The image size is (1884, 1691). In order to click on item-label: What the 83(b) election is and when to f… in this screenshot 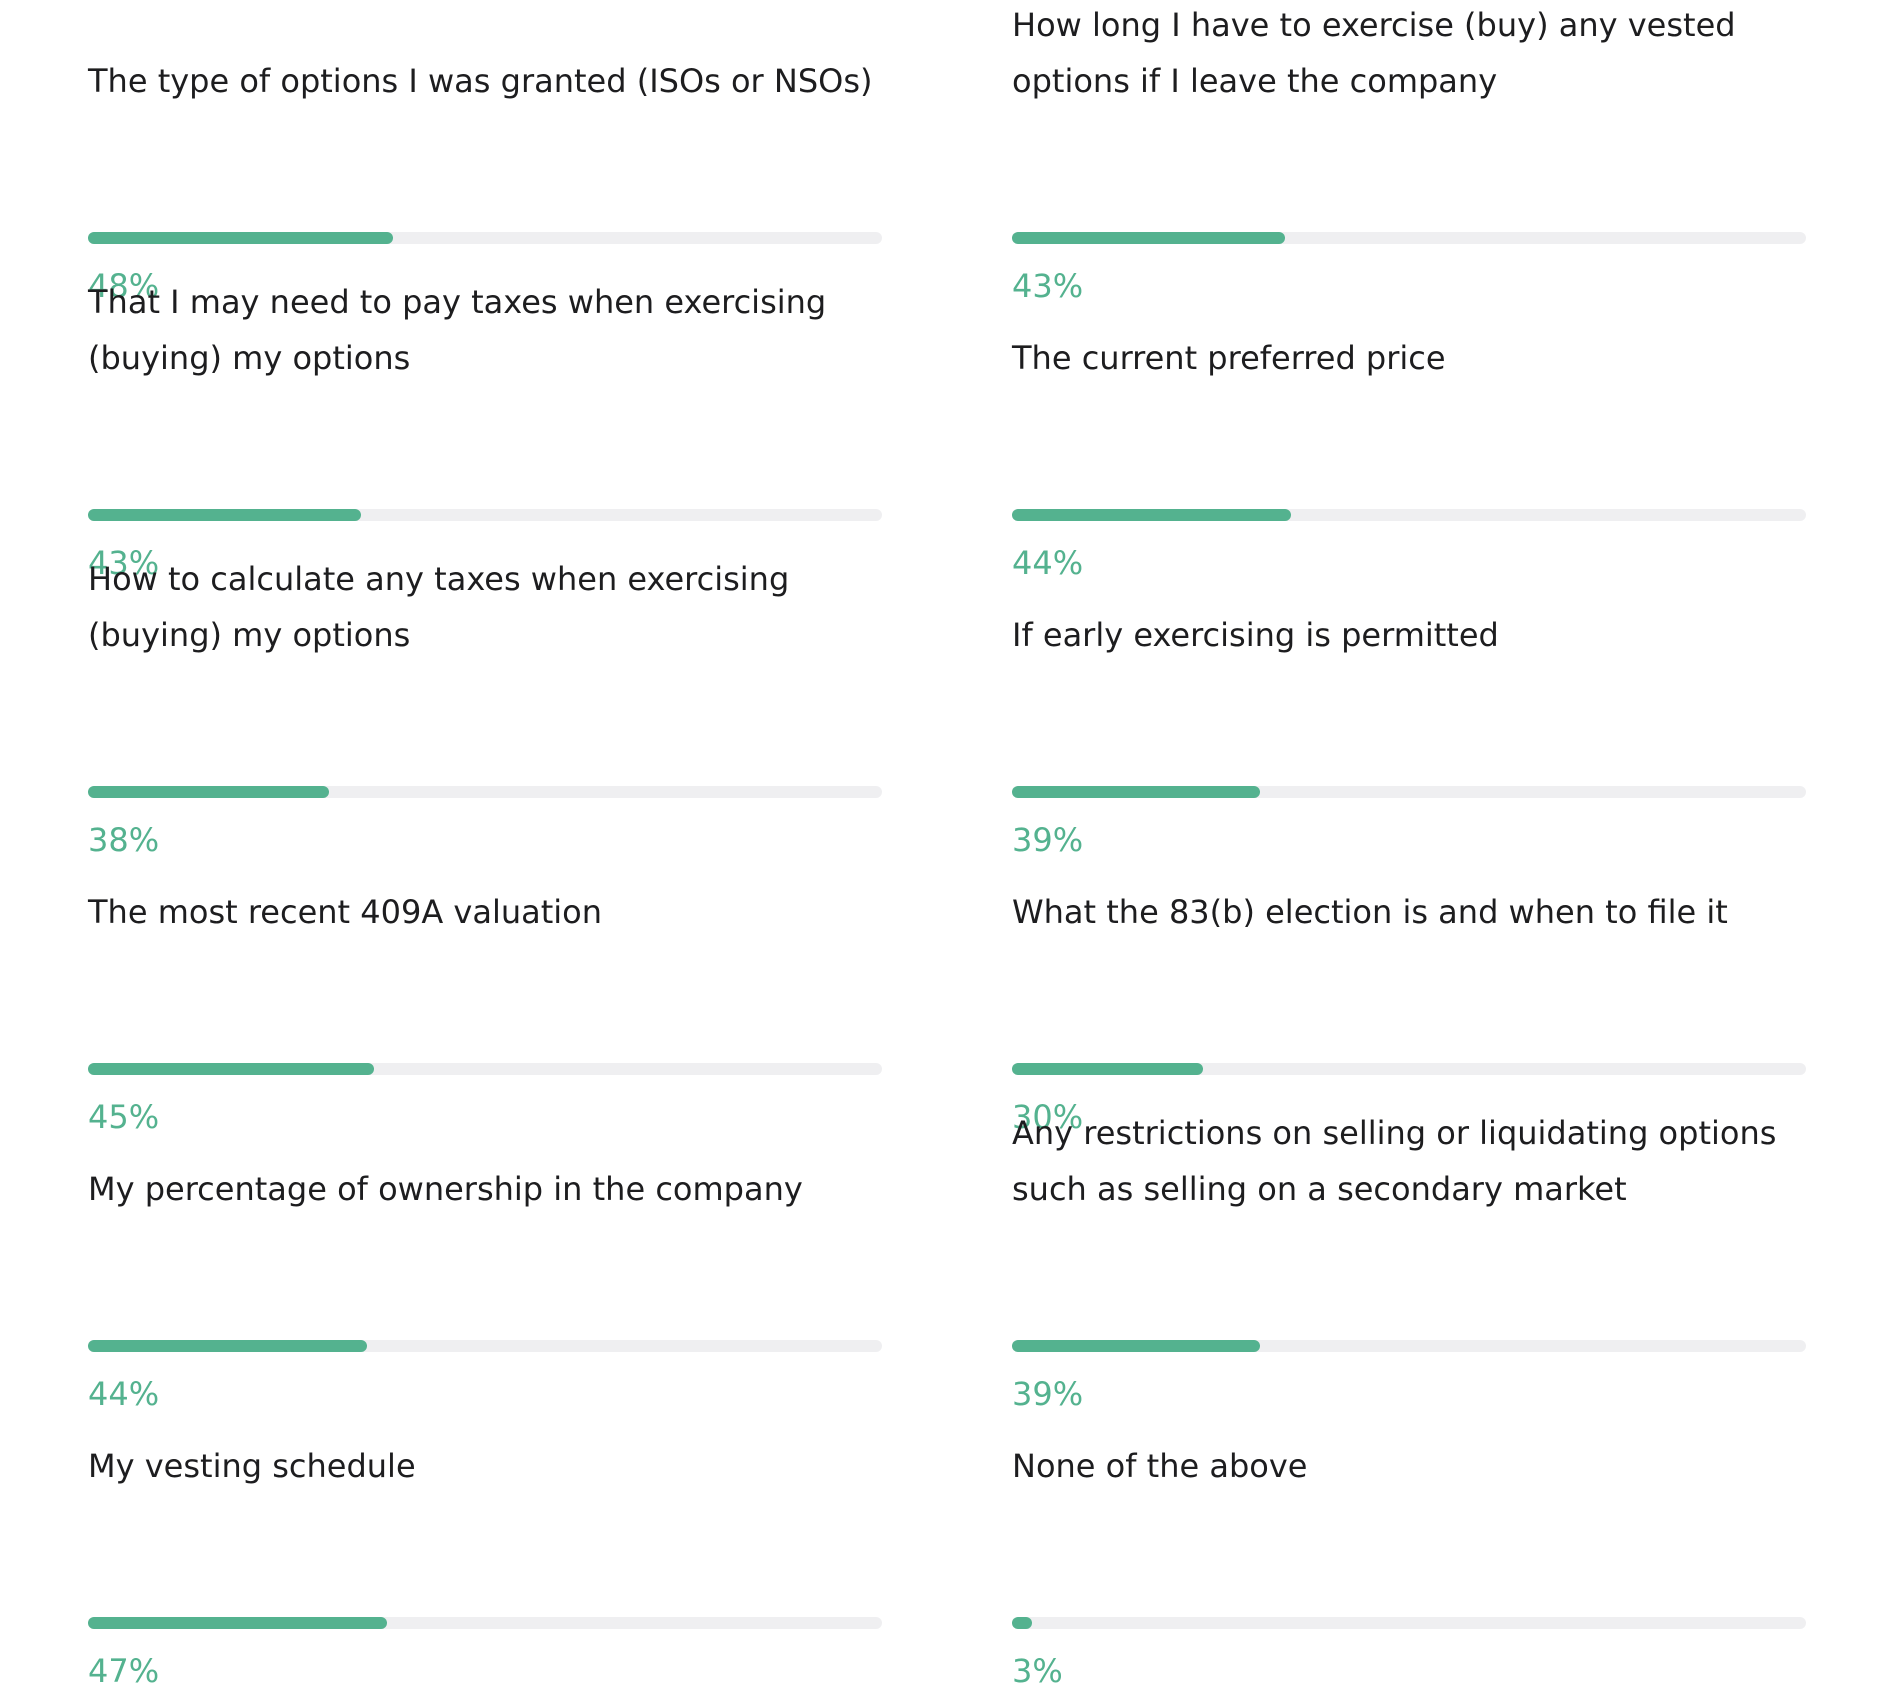, I will do `click(1417, 912)`.